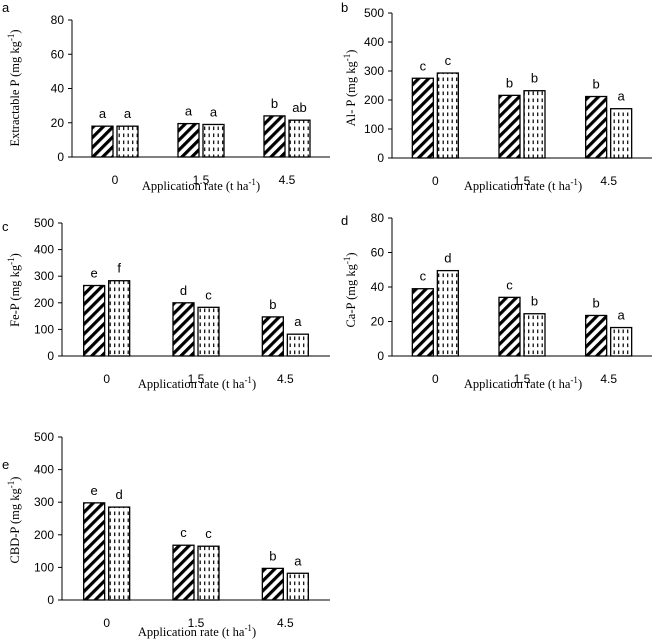 The width and height of the screenshot is (658, 644). What do you see at coordinates (5, 226) in the screenshot?
I see `panel-letter: c` at bounding box center [5, 226].